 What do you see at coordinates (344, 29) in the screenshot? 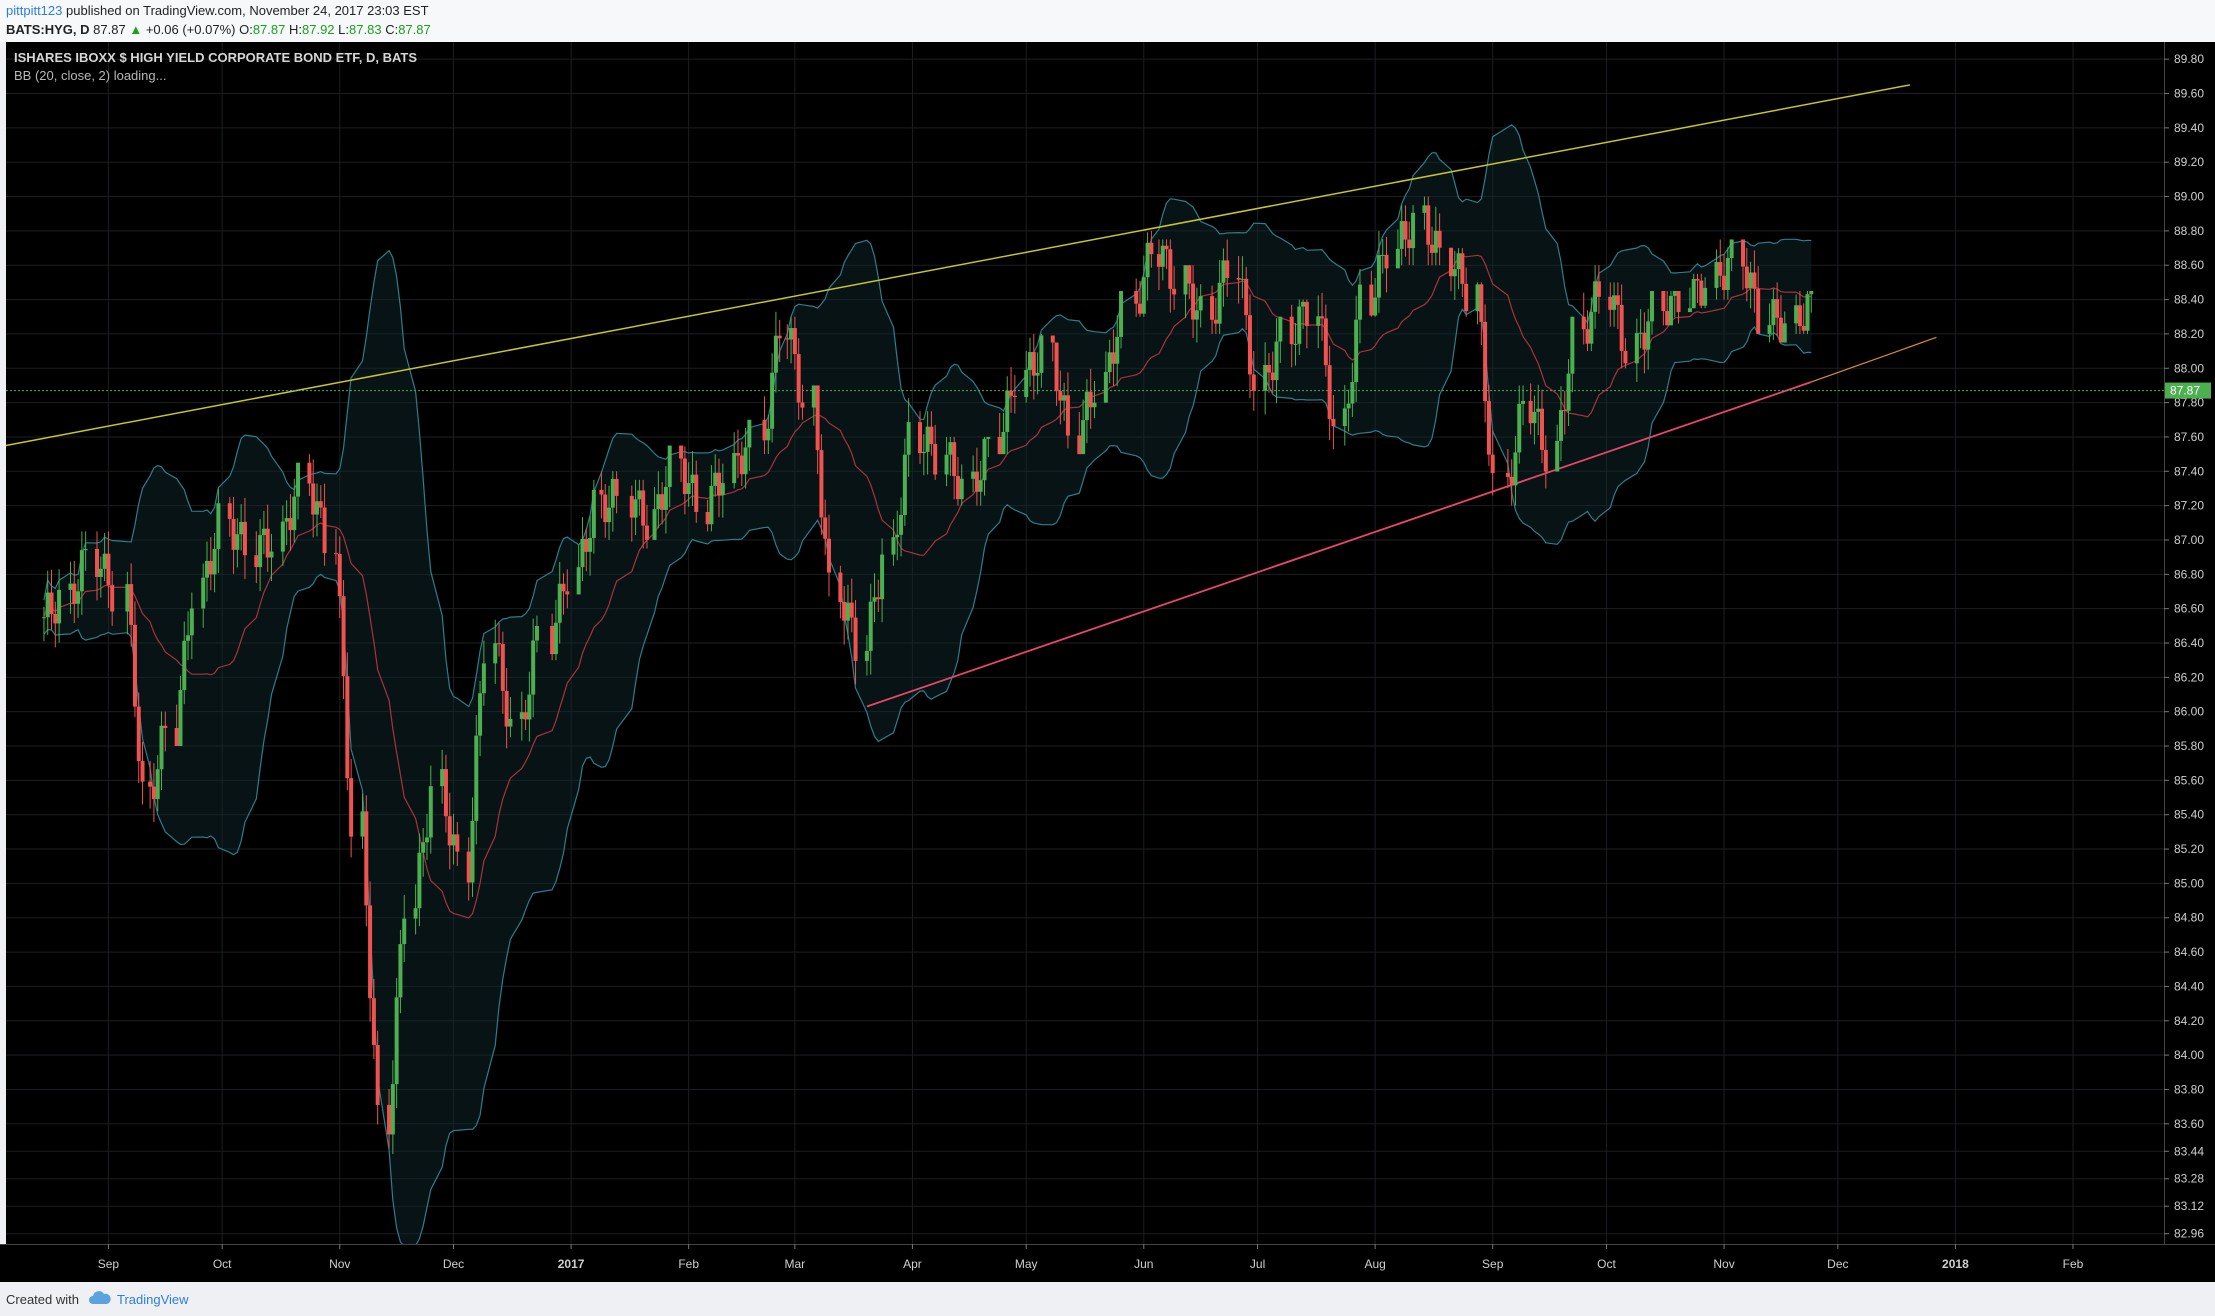
I see `low-label: L:` at bounding box center [344, 29].